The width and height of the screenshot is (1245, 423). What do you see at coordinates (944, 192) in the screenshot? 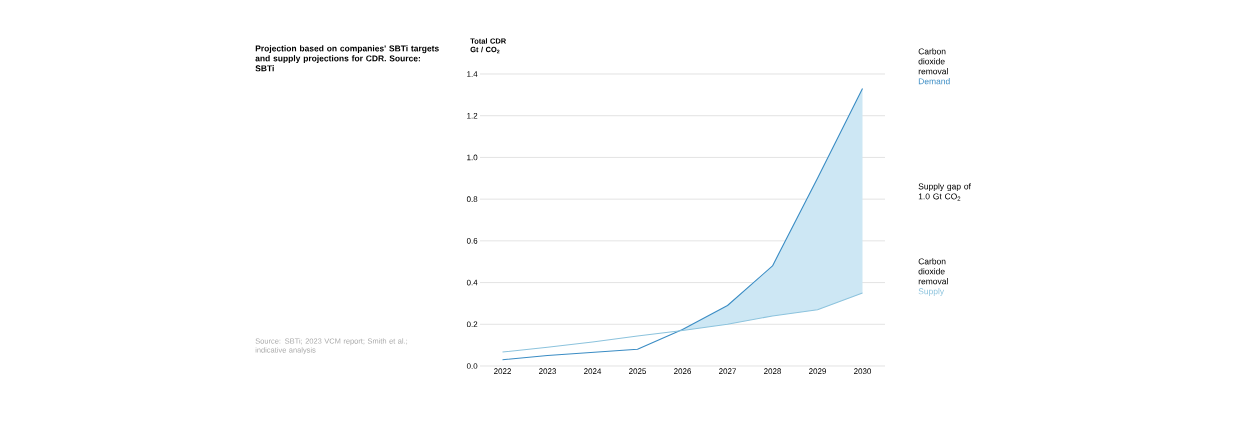
I see `text: Supply gap of 1.0 Gt CO$_{2}$` at bounding box center [944, 192].